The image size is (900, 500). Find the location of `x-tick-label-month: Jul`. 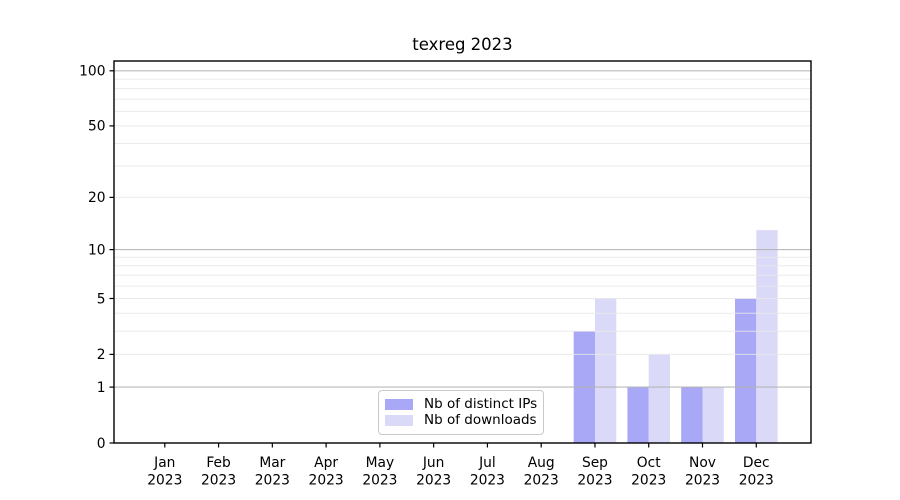

x-tick-label-month: Jul is located at coordinates (487, 463).